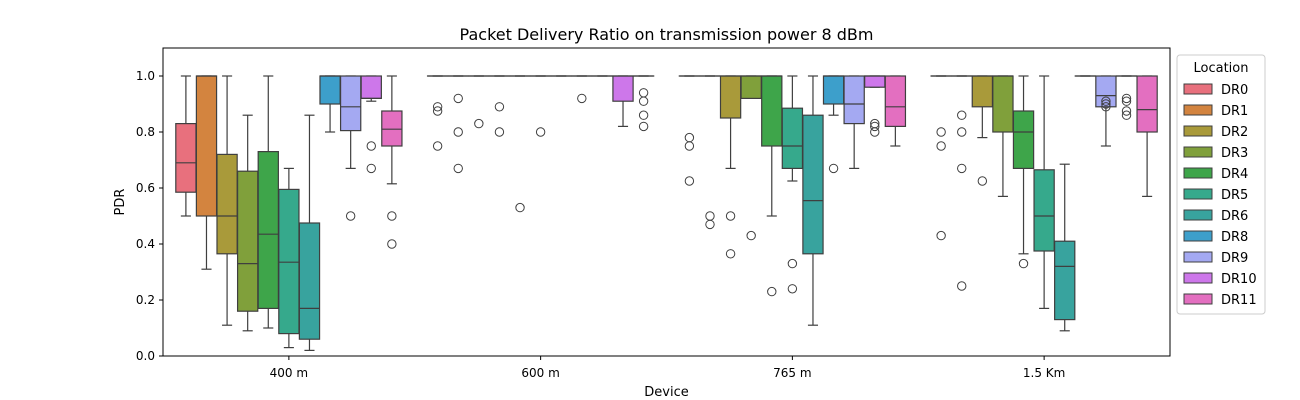 Image resolution: width=1300 pixels, height=400 pixels. What do you see at coordinates (1234, 195) in the screenshot?
I see `legend-entry-label: DR5` at bounding box center [1234, 195].